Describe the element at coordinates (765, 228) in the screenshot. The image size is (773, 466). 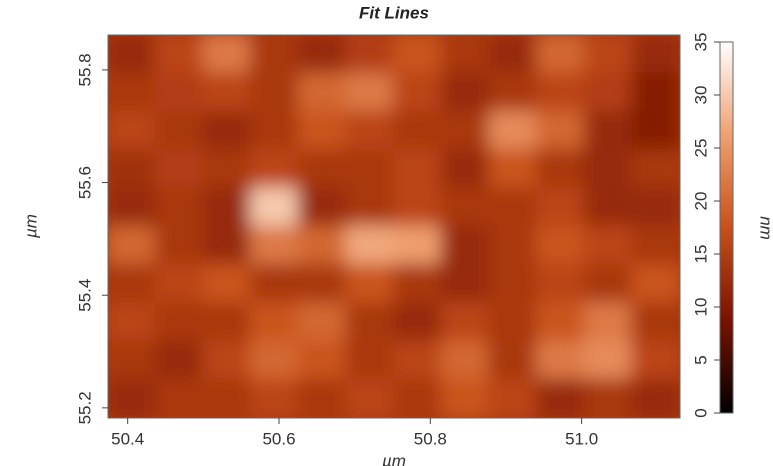
I see `colorbar-label: nm` at that location.